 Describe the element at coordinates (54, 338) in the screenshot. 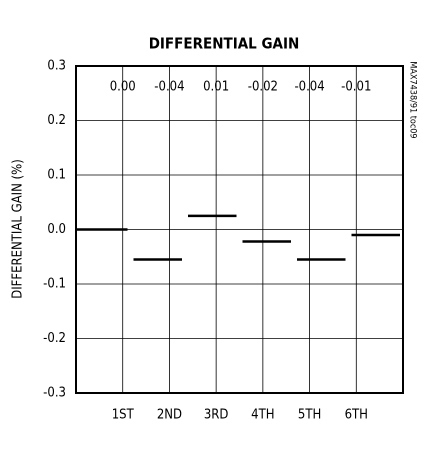

I see `y-tick-label: -0.2` at that location.